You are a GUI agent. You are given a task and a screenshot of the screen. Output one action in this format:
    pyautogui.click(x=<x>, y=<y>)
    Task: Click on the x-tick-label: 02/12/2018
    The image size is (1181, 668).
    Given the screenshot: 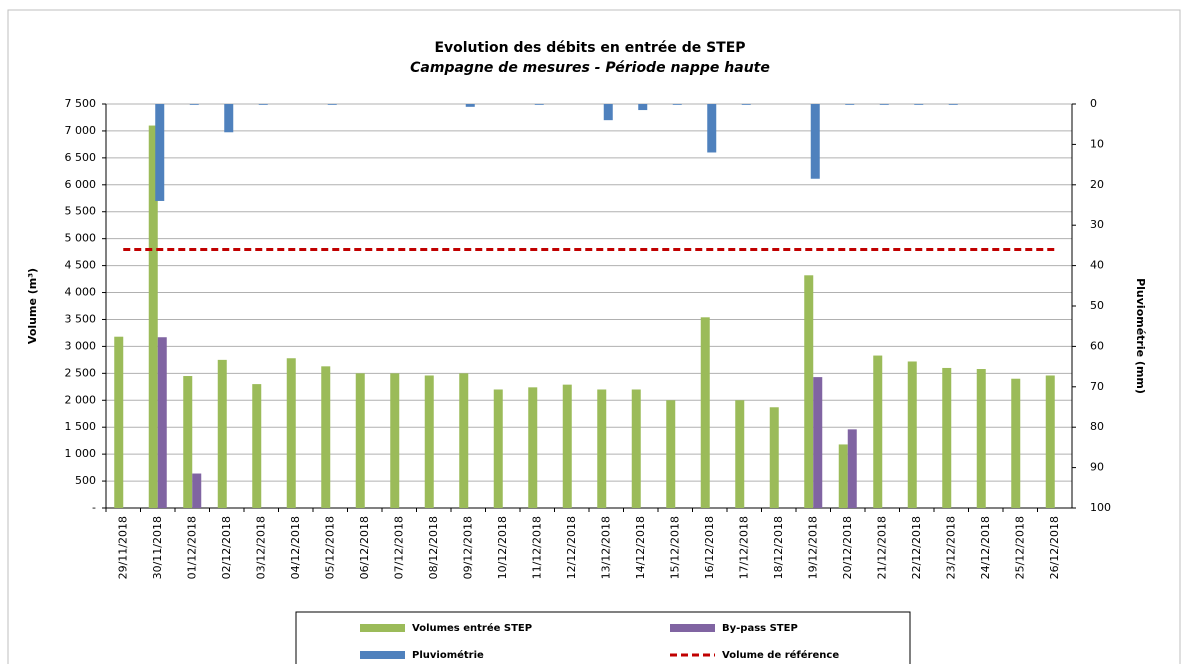 What is the action you would take?
    pyautogui.click(x=226, y=547)
    